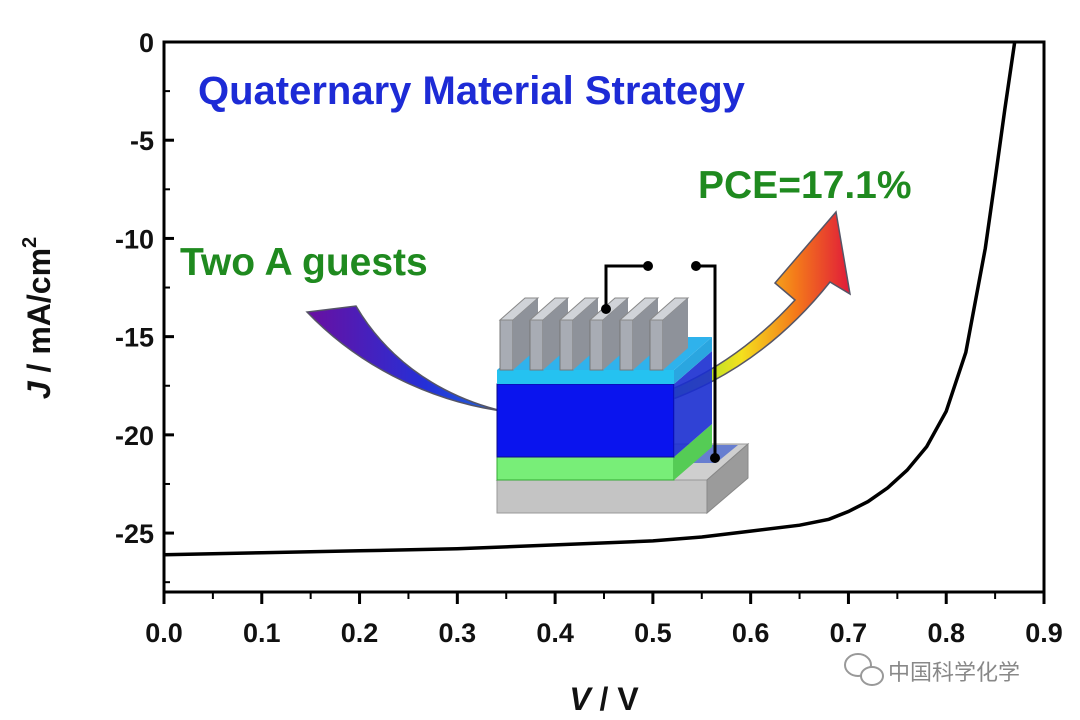  What do you see at coordinates (262, 633) in the screenshot?
I see `x-tick-label: 0.1` at bounding box center [262, 633].